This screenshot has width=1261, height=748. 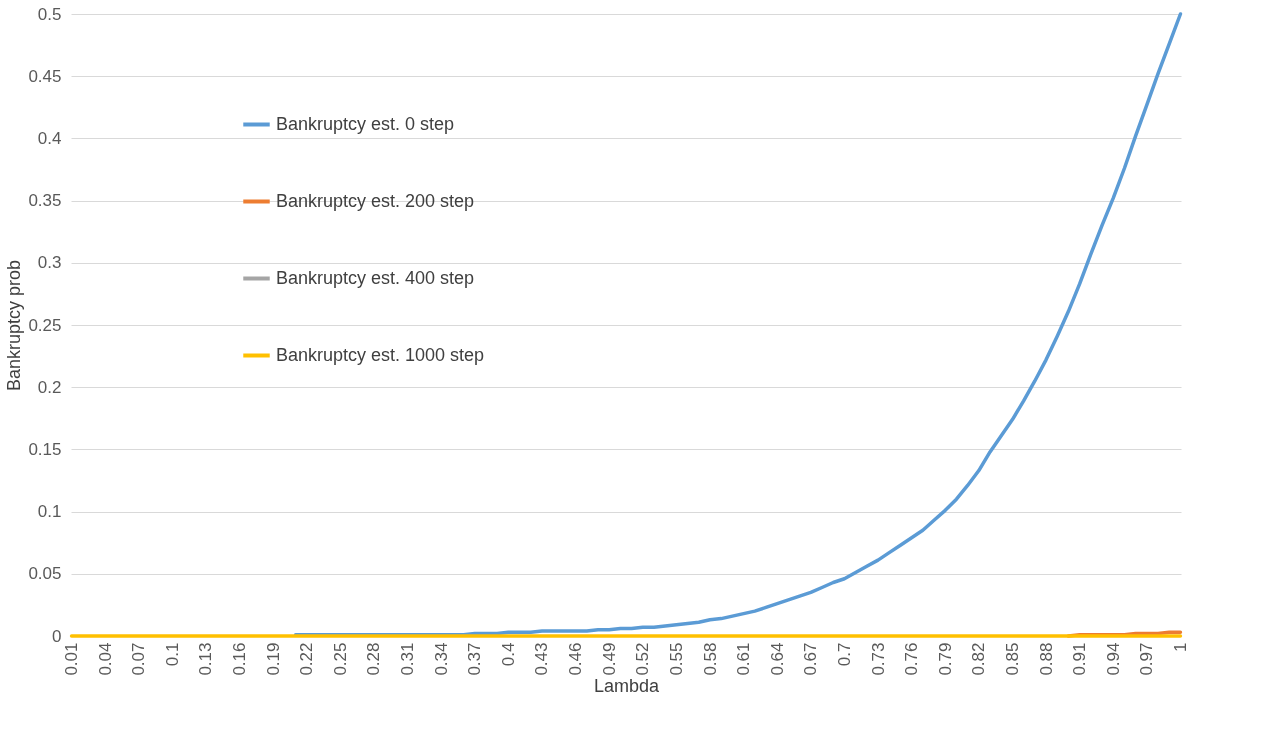 What do you see at coordinates (307, 659) in the screenshot?
I see `x-tick-label: 0.22` at bounding box center [307, 659].